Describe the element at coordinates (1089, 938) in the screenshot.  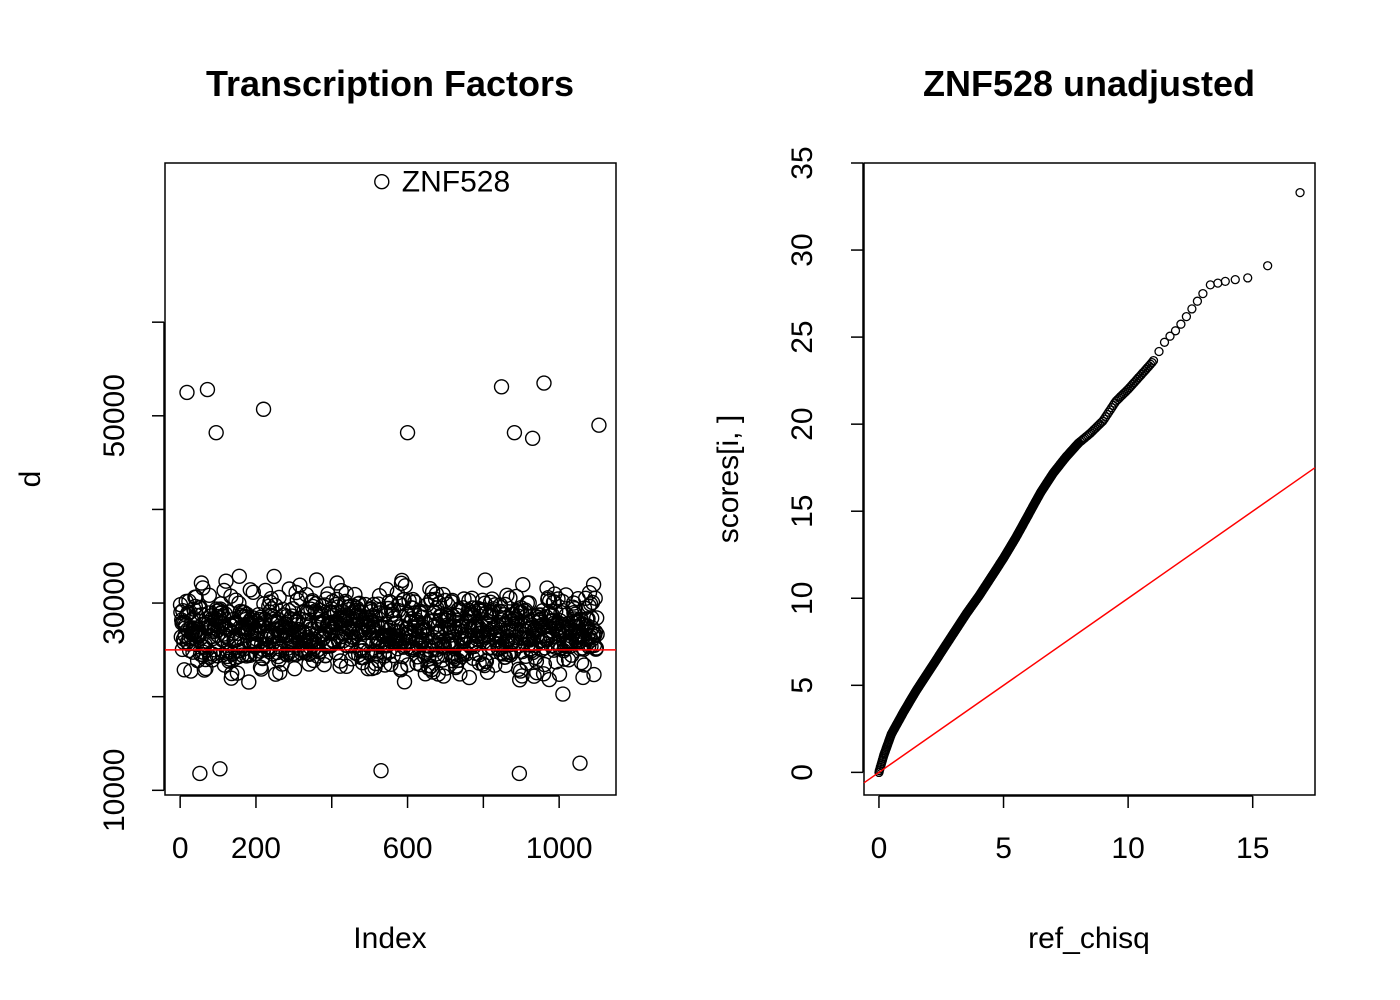
I see `x-axis-label: ref_chisq` at that location.